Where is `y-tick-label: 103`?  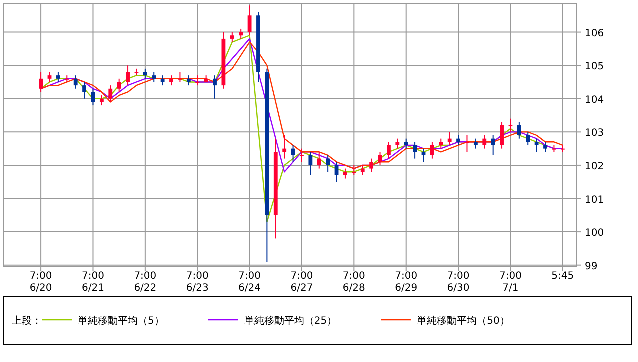
y-tick-label: 103 is located at coordinates (594, 134).